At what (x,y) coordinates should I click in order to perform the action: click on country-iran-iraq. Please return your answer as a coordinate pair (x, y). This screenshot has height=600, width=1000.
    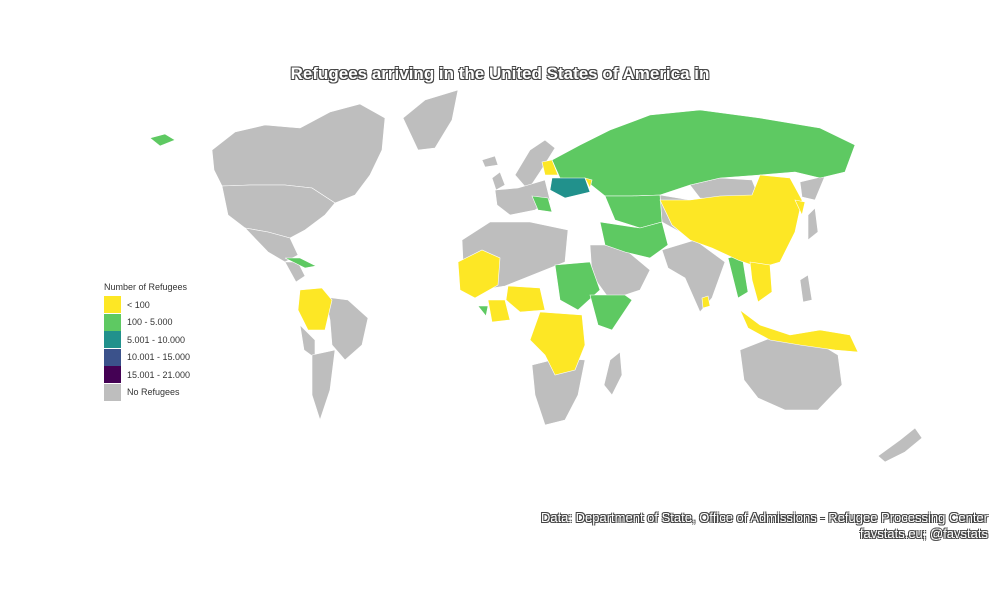
    Looking at the image, I should click on (634, 240).